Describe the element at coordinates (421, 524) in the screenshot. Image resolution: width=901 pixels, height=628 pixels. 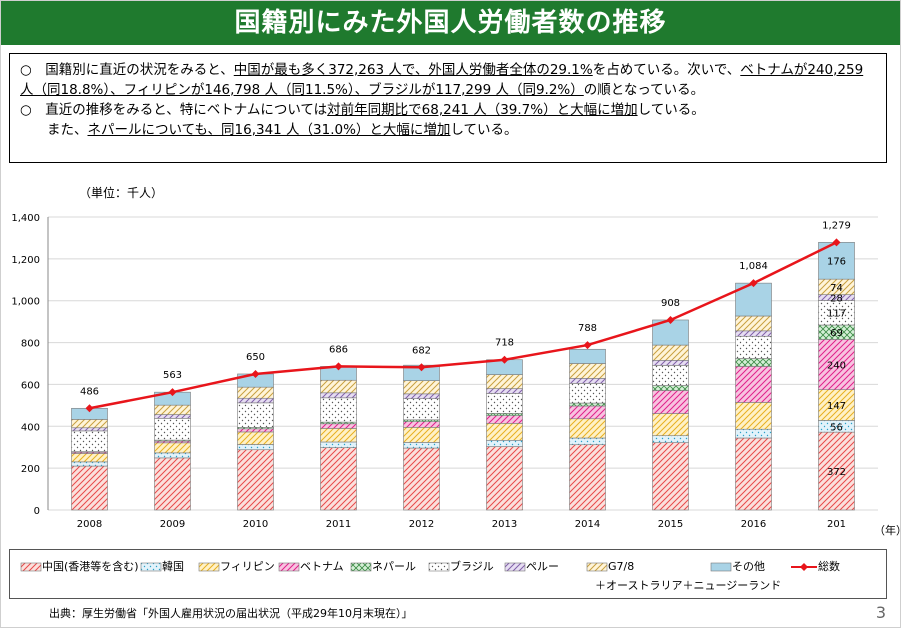
I see `x-tick-label: 2012` at that location.